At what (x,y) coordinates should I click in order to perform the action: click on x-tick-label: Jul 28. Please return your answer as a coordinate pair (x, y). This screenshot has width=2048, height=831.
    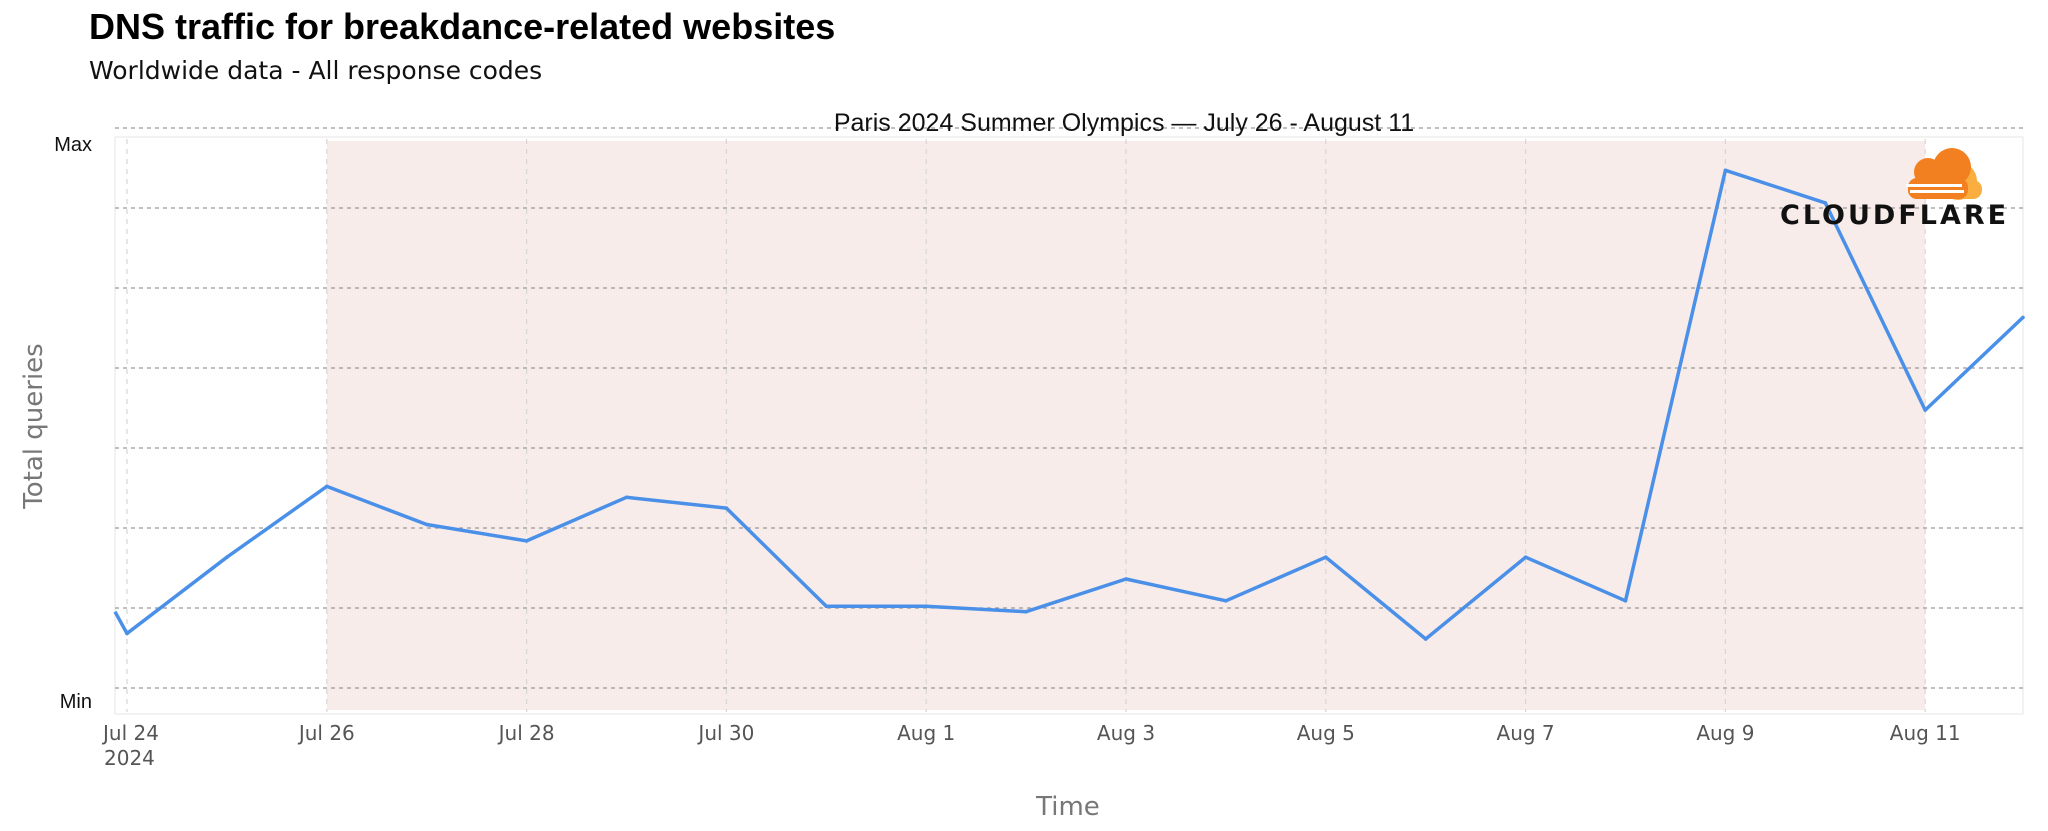
    Looking at the image, I should click on (526, 733).